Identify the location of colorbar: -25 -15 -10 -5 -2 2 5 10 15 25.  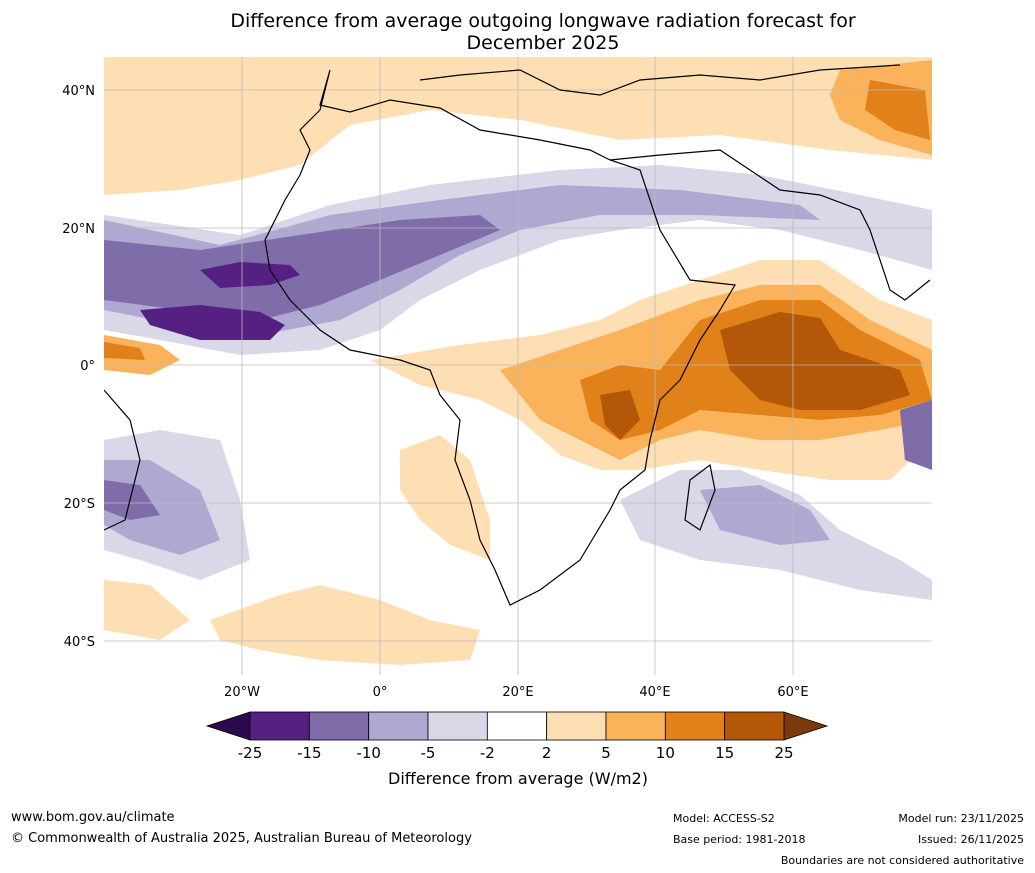
(517, 736).